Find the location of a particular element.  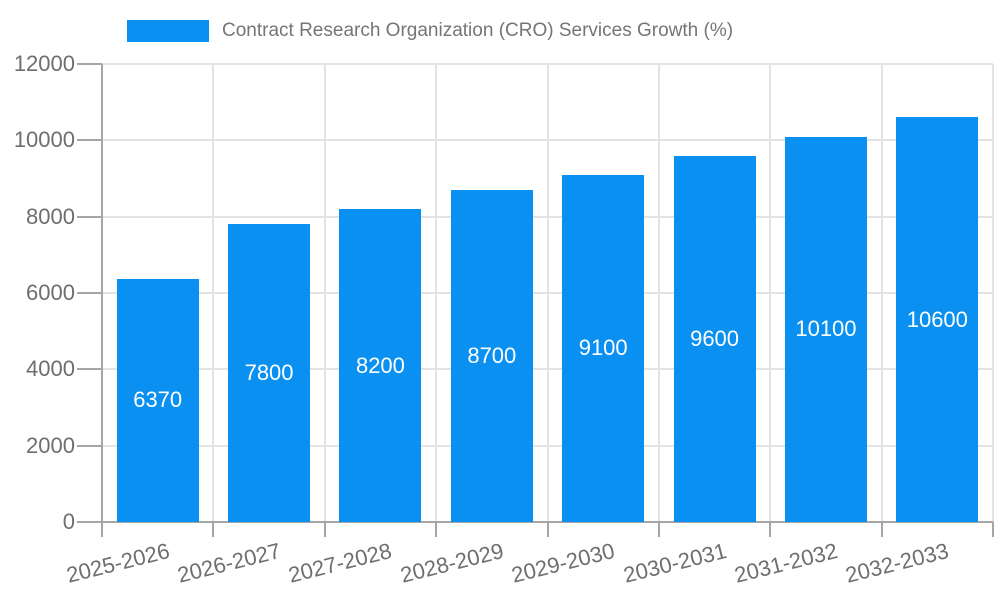

bar-value-label: 10600 is located at coordinates (937, 319).